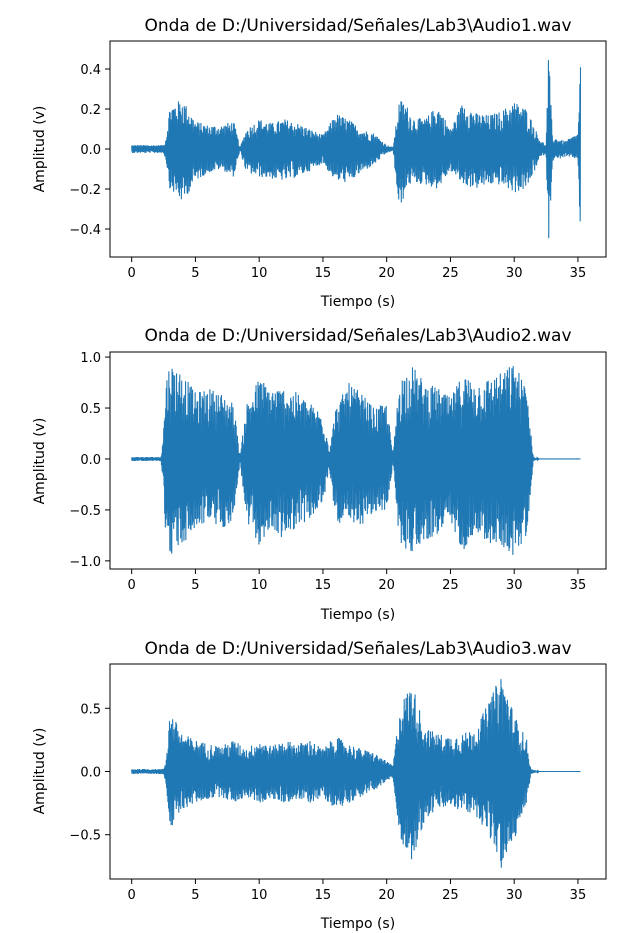  Describe the element at coordinates (90, 773) in the screenshot. I see `audio3-y-tick-label: 0.0` at that location.